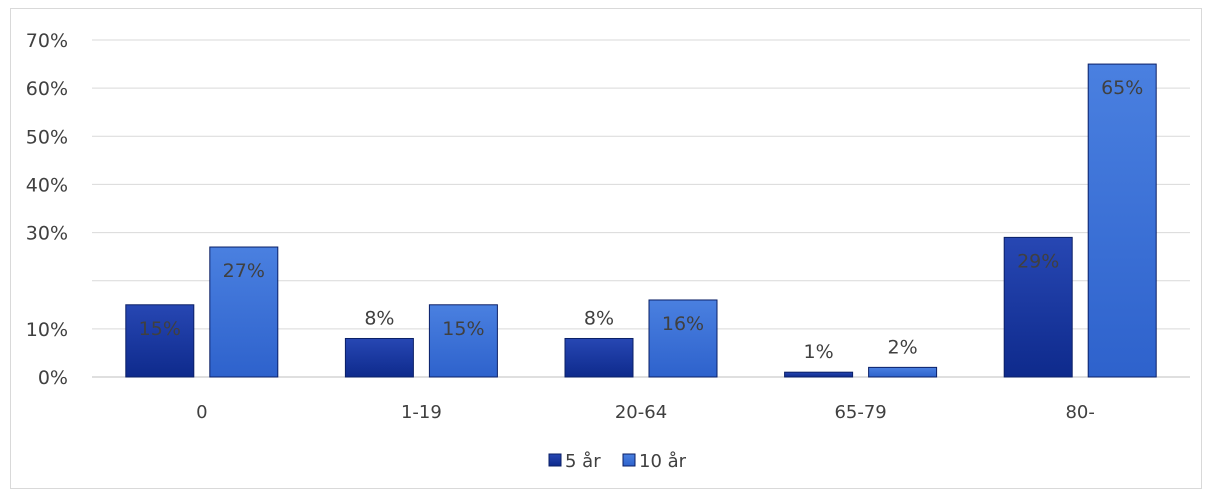 Image resolution: width=1208 pixels, height=493 pixels. Describe the element at coordinates (53, 378) in the screenshot. I see `y-tick-label: 0%` at that location.